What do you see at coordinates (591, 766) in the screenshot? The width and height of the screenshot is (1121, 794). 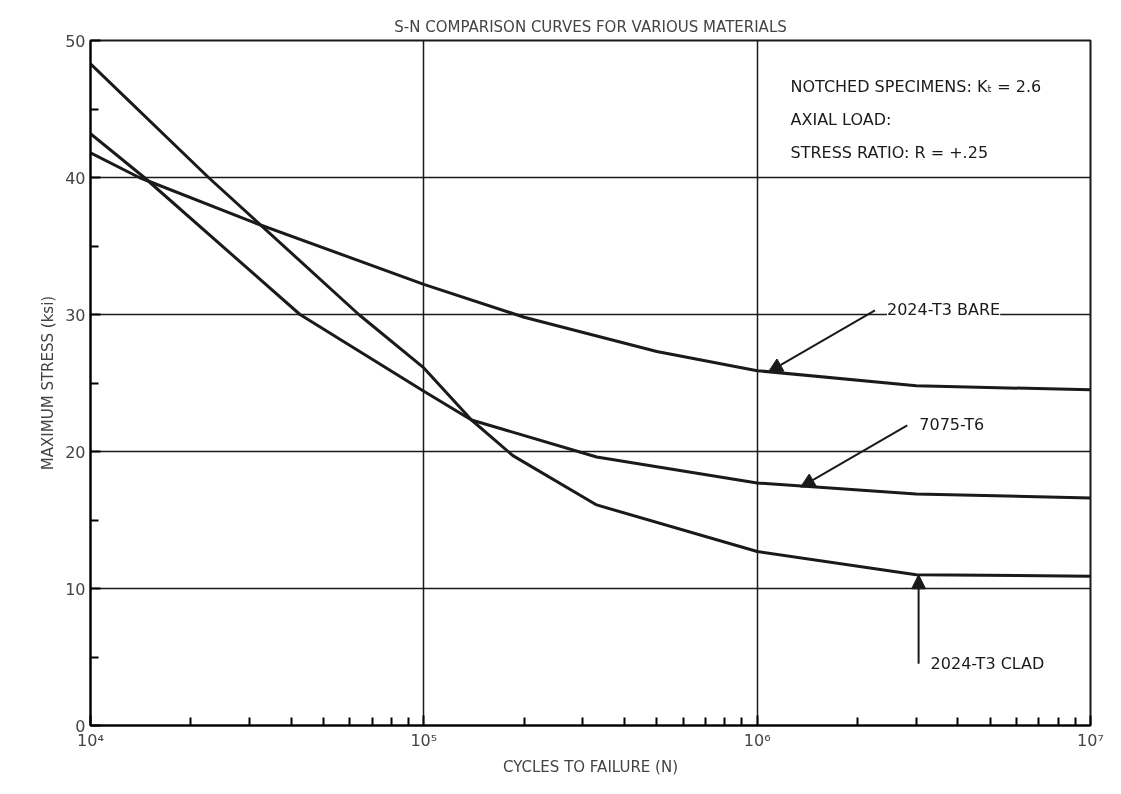 I see `x-axis-title: CYCLES TO FAILURE (N)` at bounding box center [591, 766].